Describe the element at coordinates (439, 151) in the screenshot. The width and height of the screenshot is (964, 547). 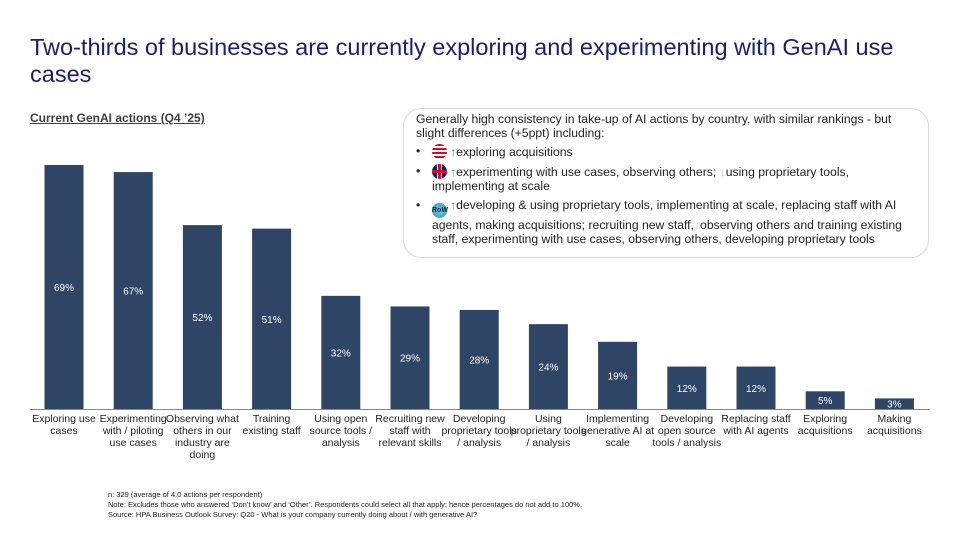
I see `us-flag-icon` at that location.